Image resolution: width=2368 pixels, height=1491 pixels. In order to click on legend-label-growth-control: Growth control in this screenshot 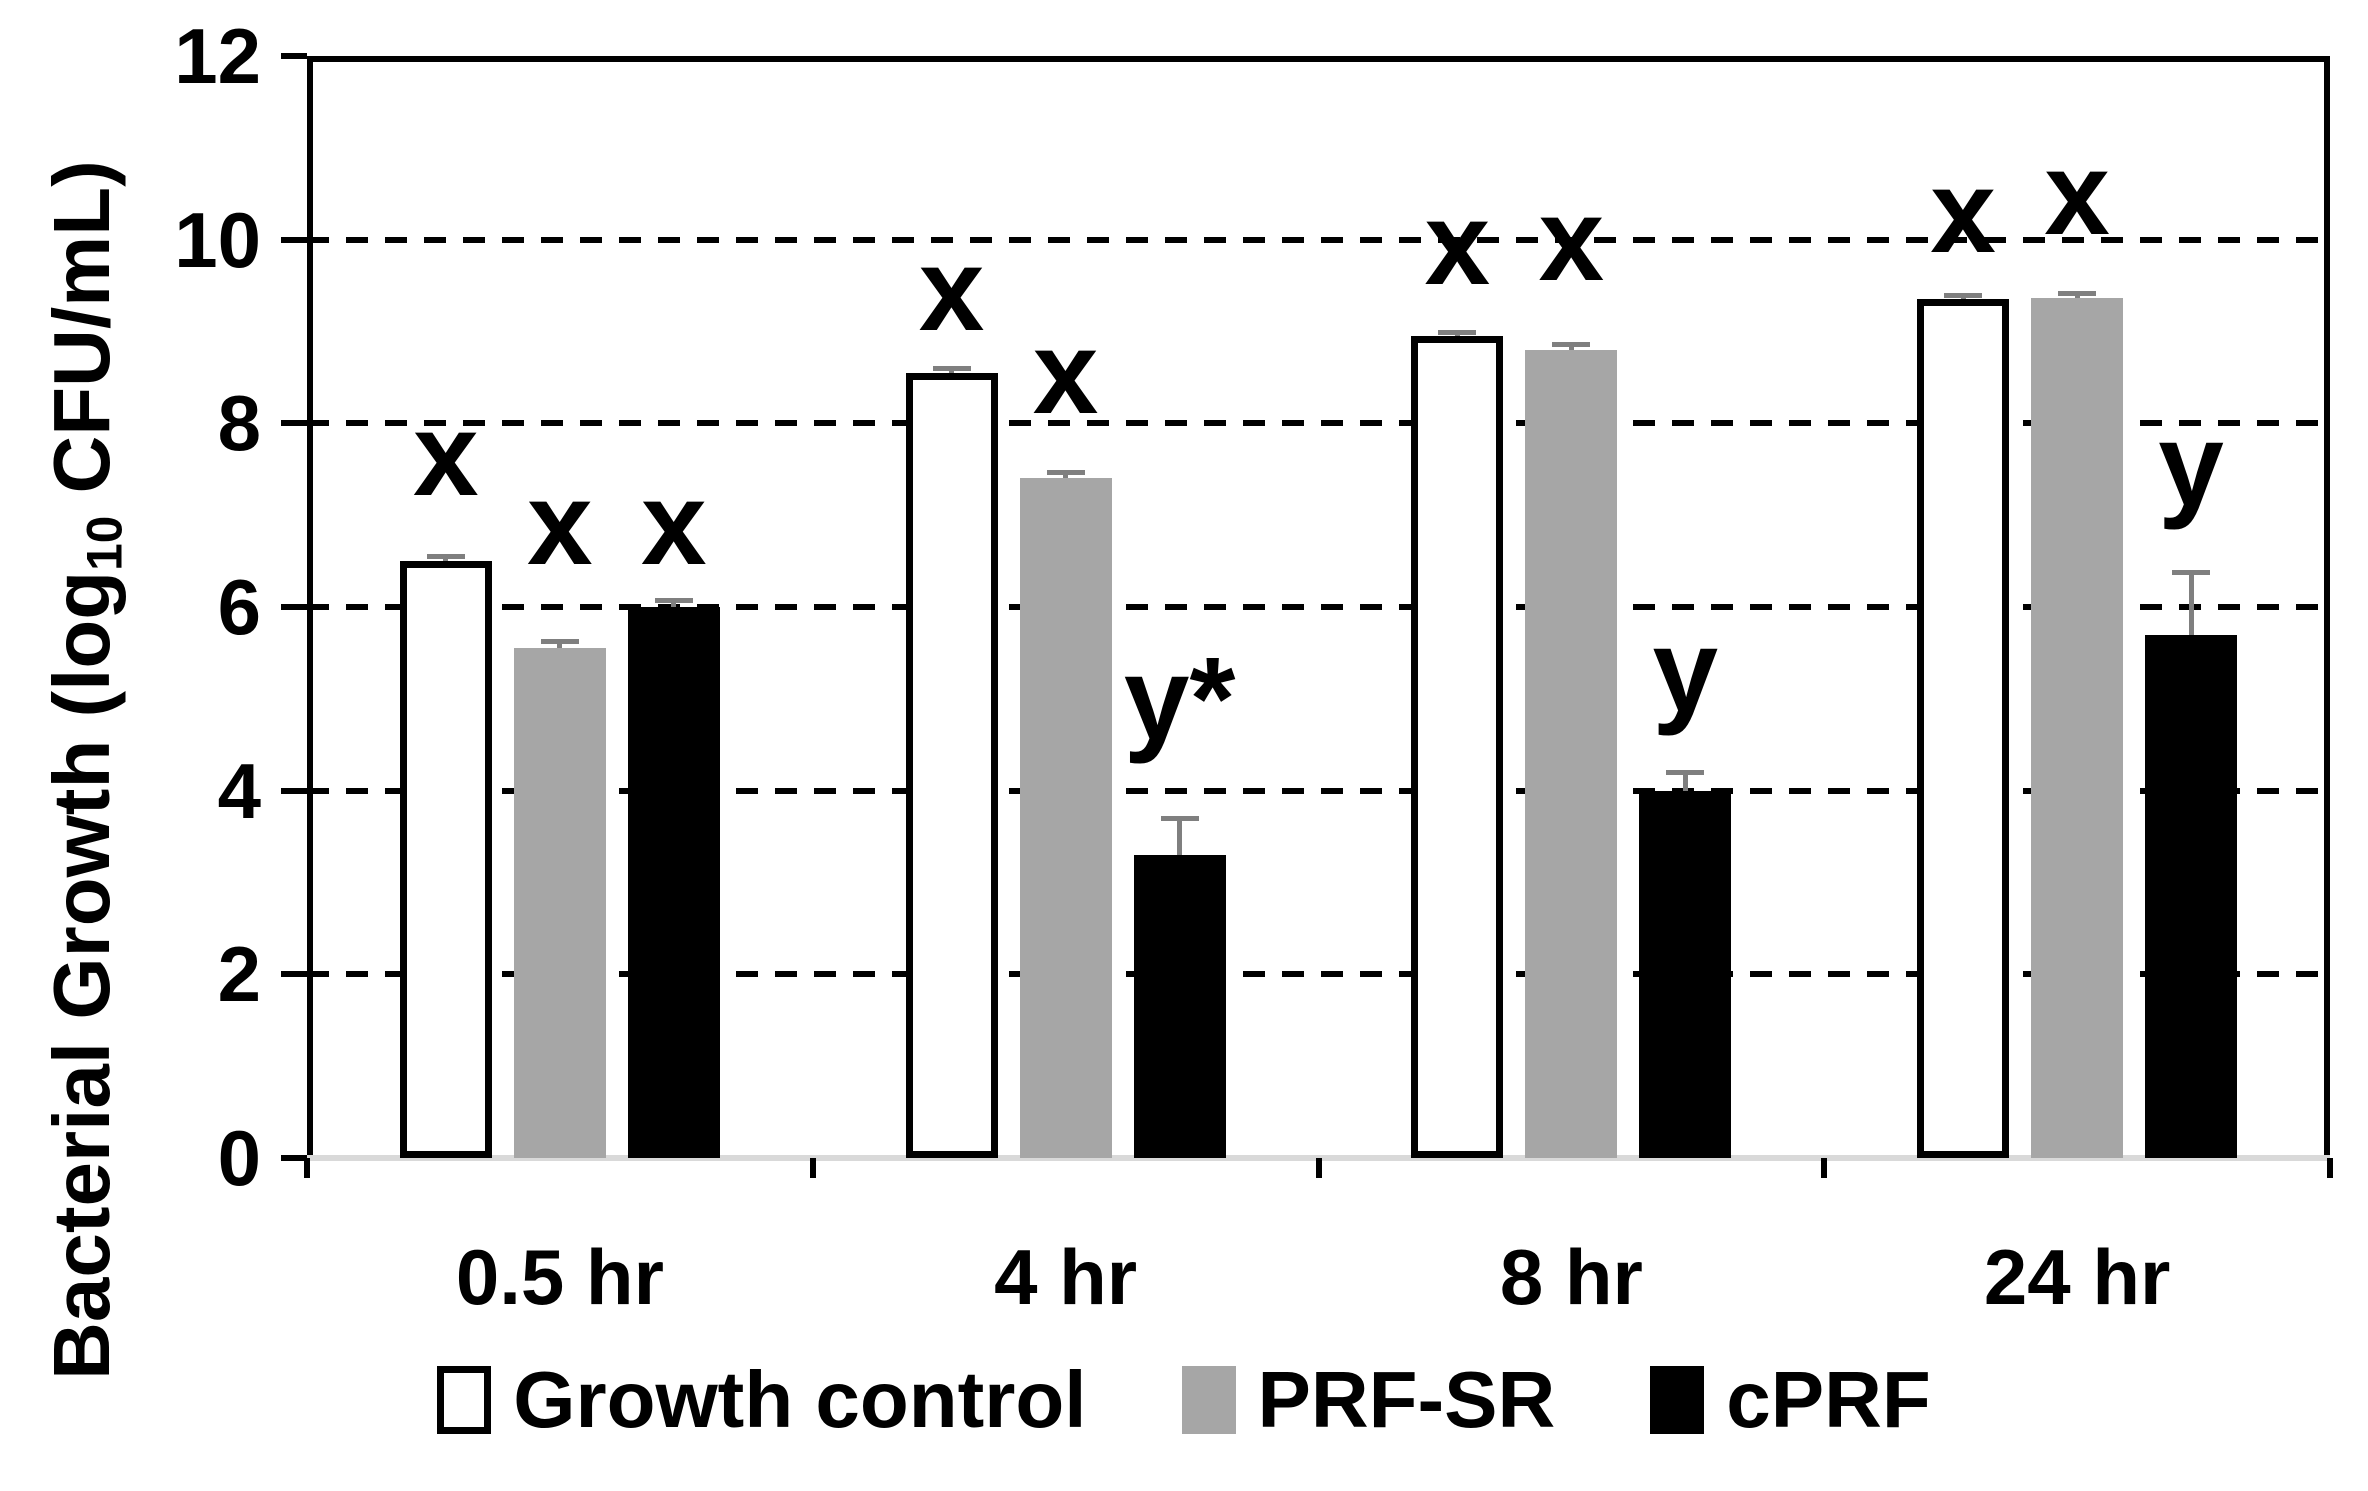, I will do `click(800, 1399)`.